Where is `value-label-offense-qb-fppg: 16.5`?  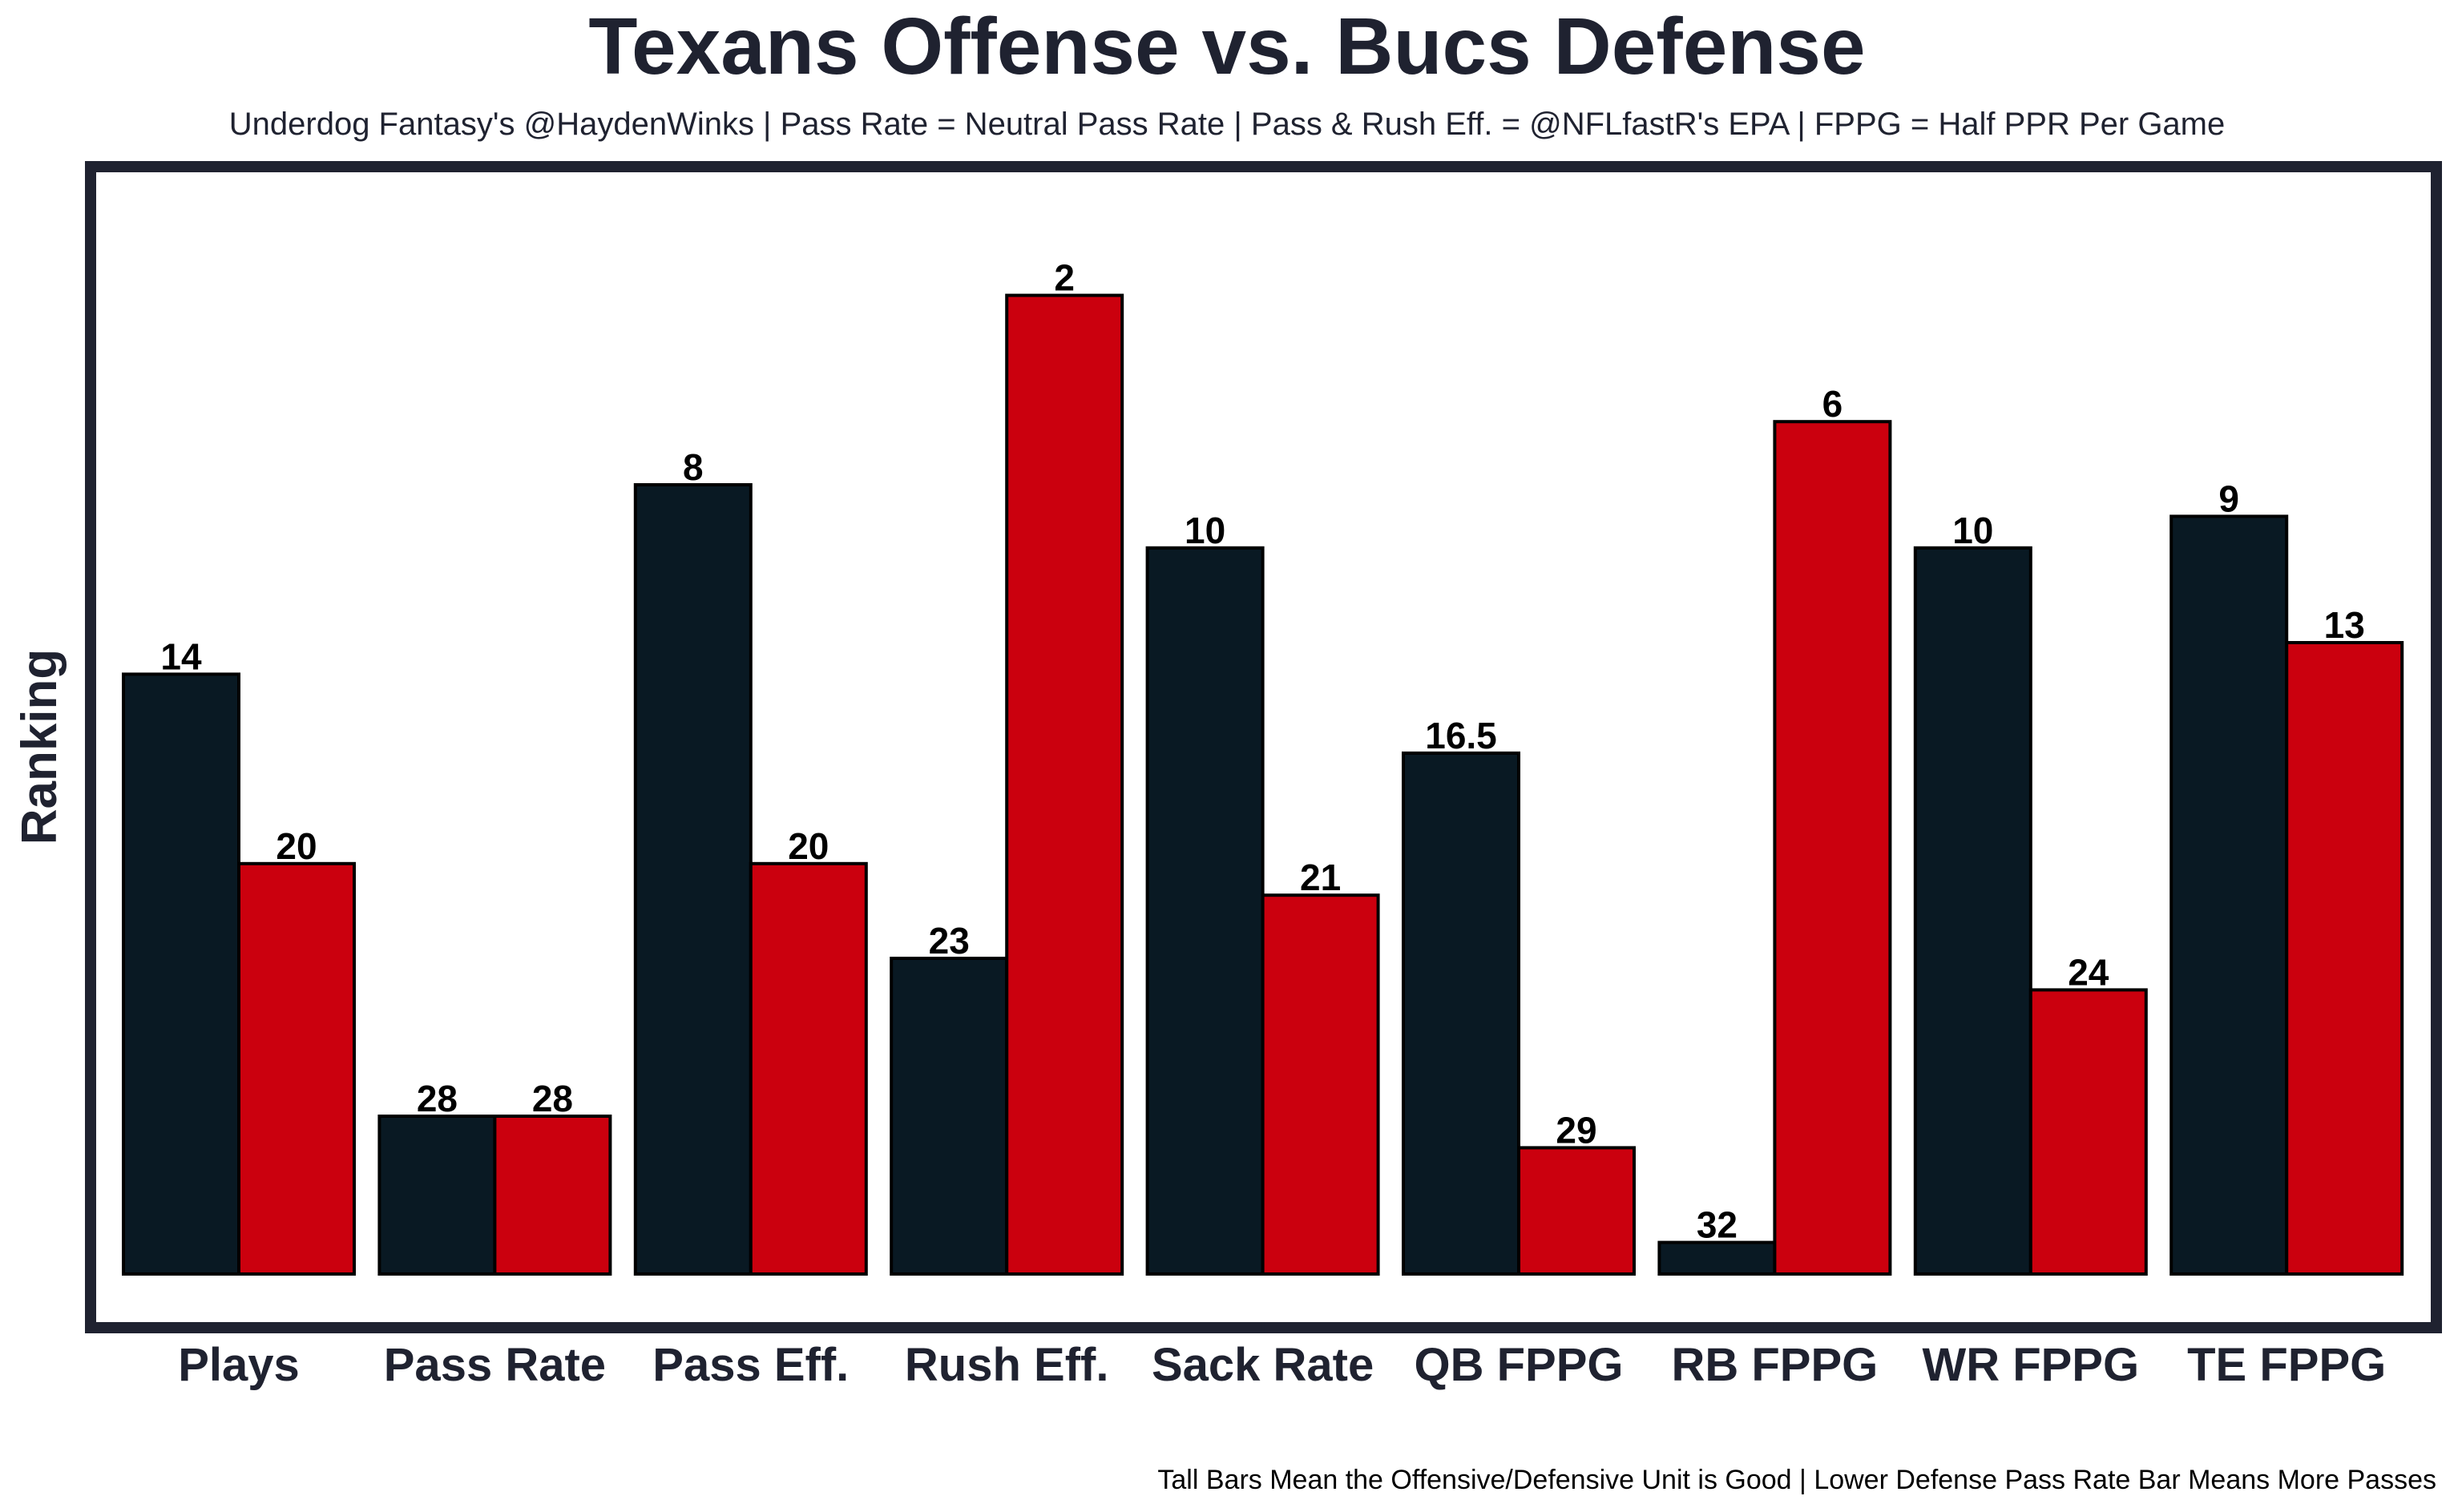 value-label-offense-qb-fppg: 16.5 is located at coordinates (1461, 735).